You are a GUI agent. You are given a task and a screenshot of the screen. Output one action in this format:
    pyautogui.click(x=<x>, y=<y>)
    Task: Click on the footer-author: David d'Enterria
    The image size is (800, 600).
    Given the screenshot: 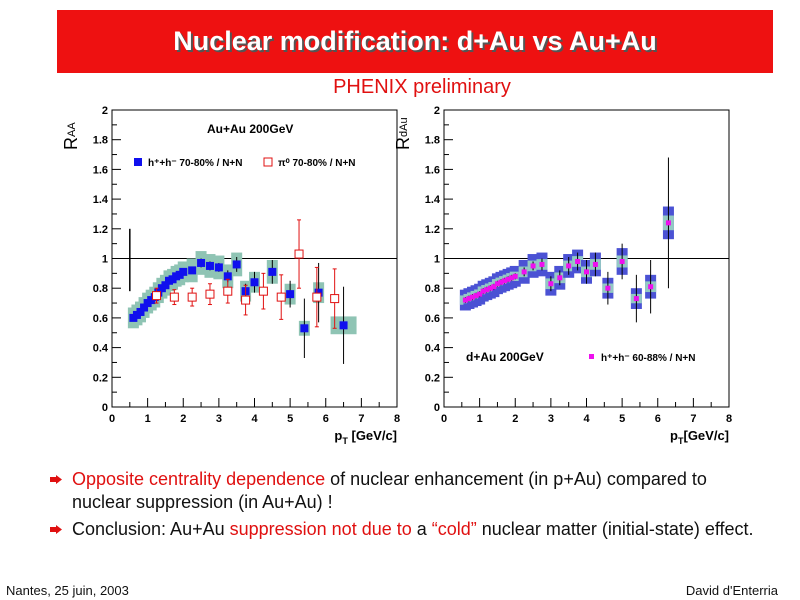 What is the action you would take?
    pyautogui.click(x=731, y=590)
    